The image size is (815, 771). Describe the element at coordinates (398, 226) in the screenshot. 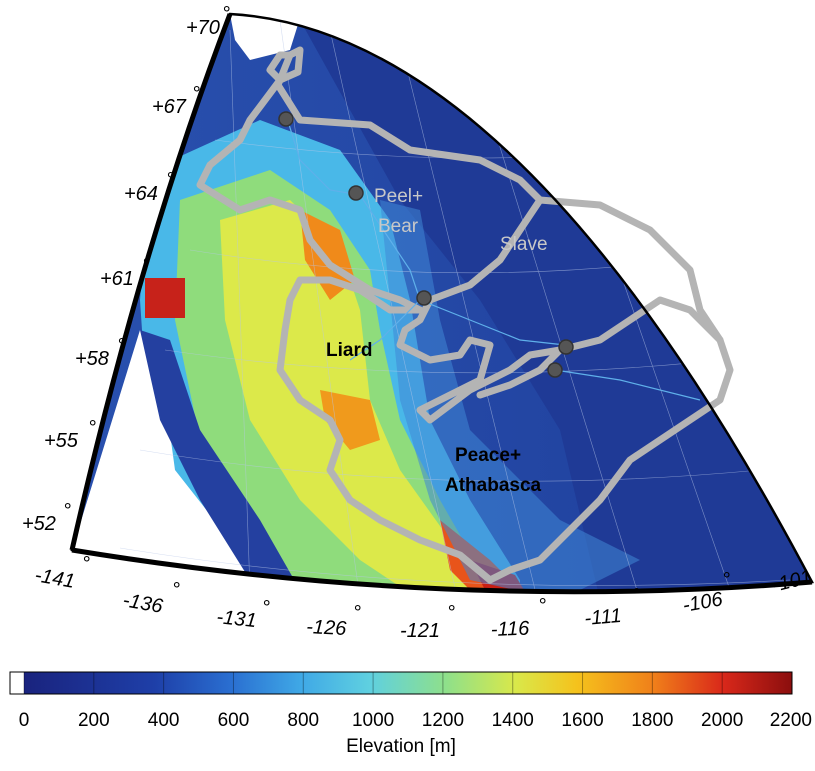

I see `basin-label-peel-bear-line2: Bear` at that location.